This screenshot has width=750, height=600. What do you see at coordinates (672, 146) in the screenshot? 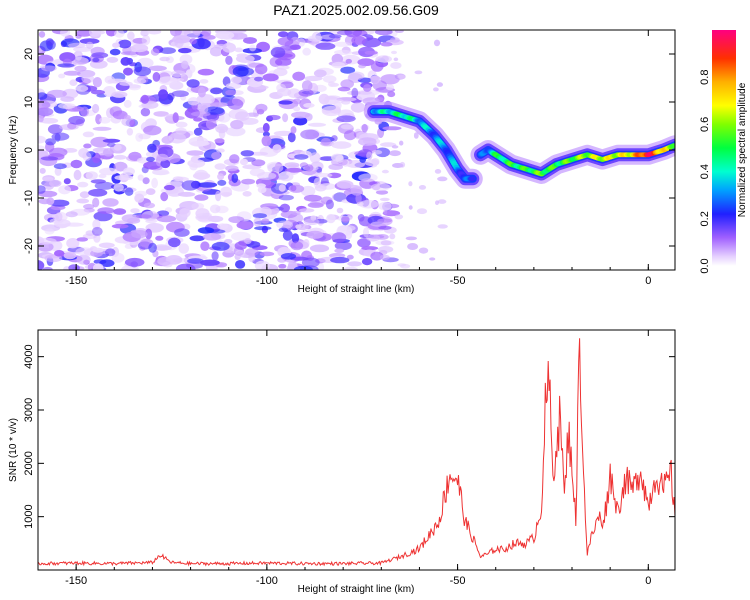
I see `ridge-core` at bounding box center [672, 146].